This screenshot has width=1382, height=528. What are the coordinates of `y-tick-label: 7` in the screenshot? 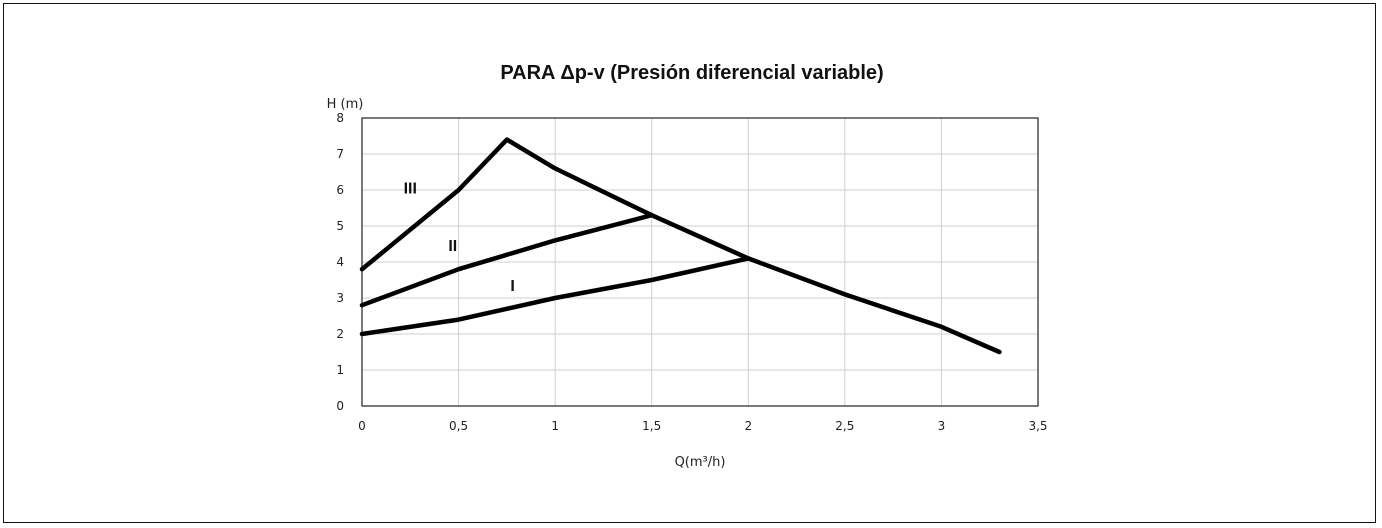 It's located at (340, 154).